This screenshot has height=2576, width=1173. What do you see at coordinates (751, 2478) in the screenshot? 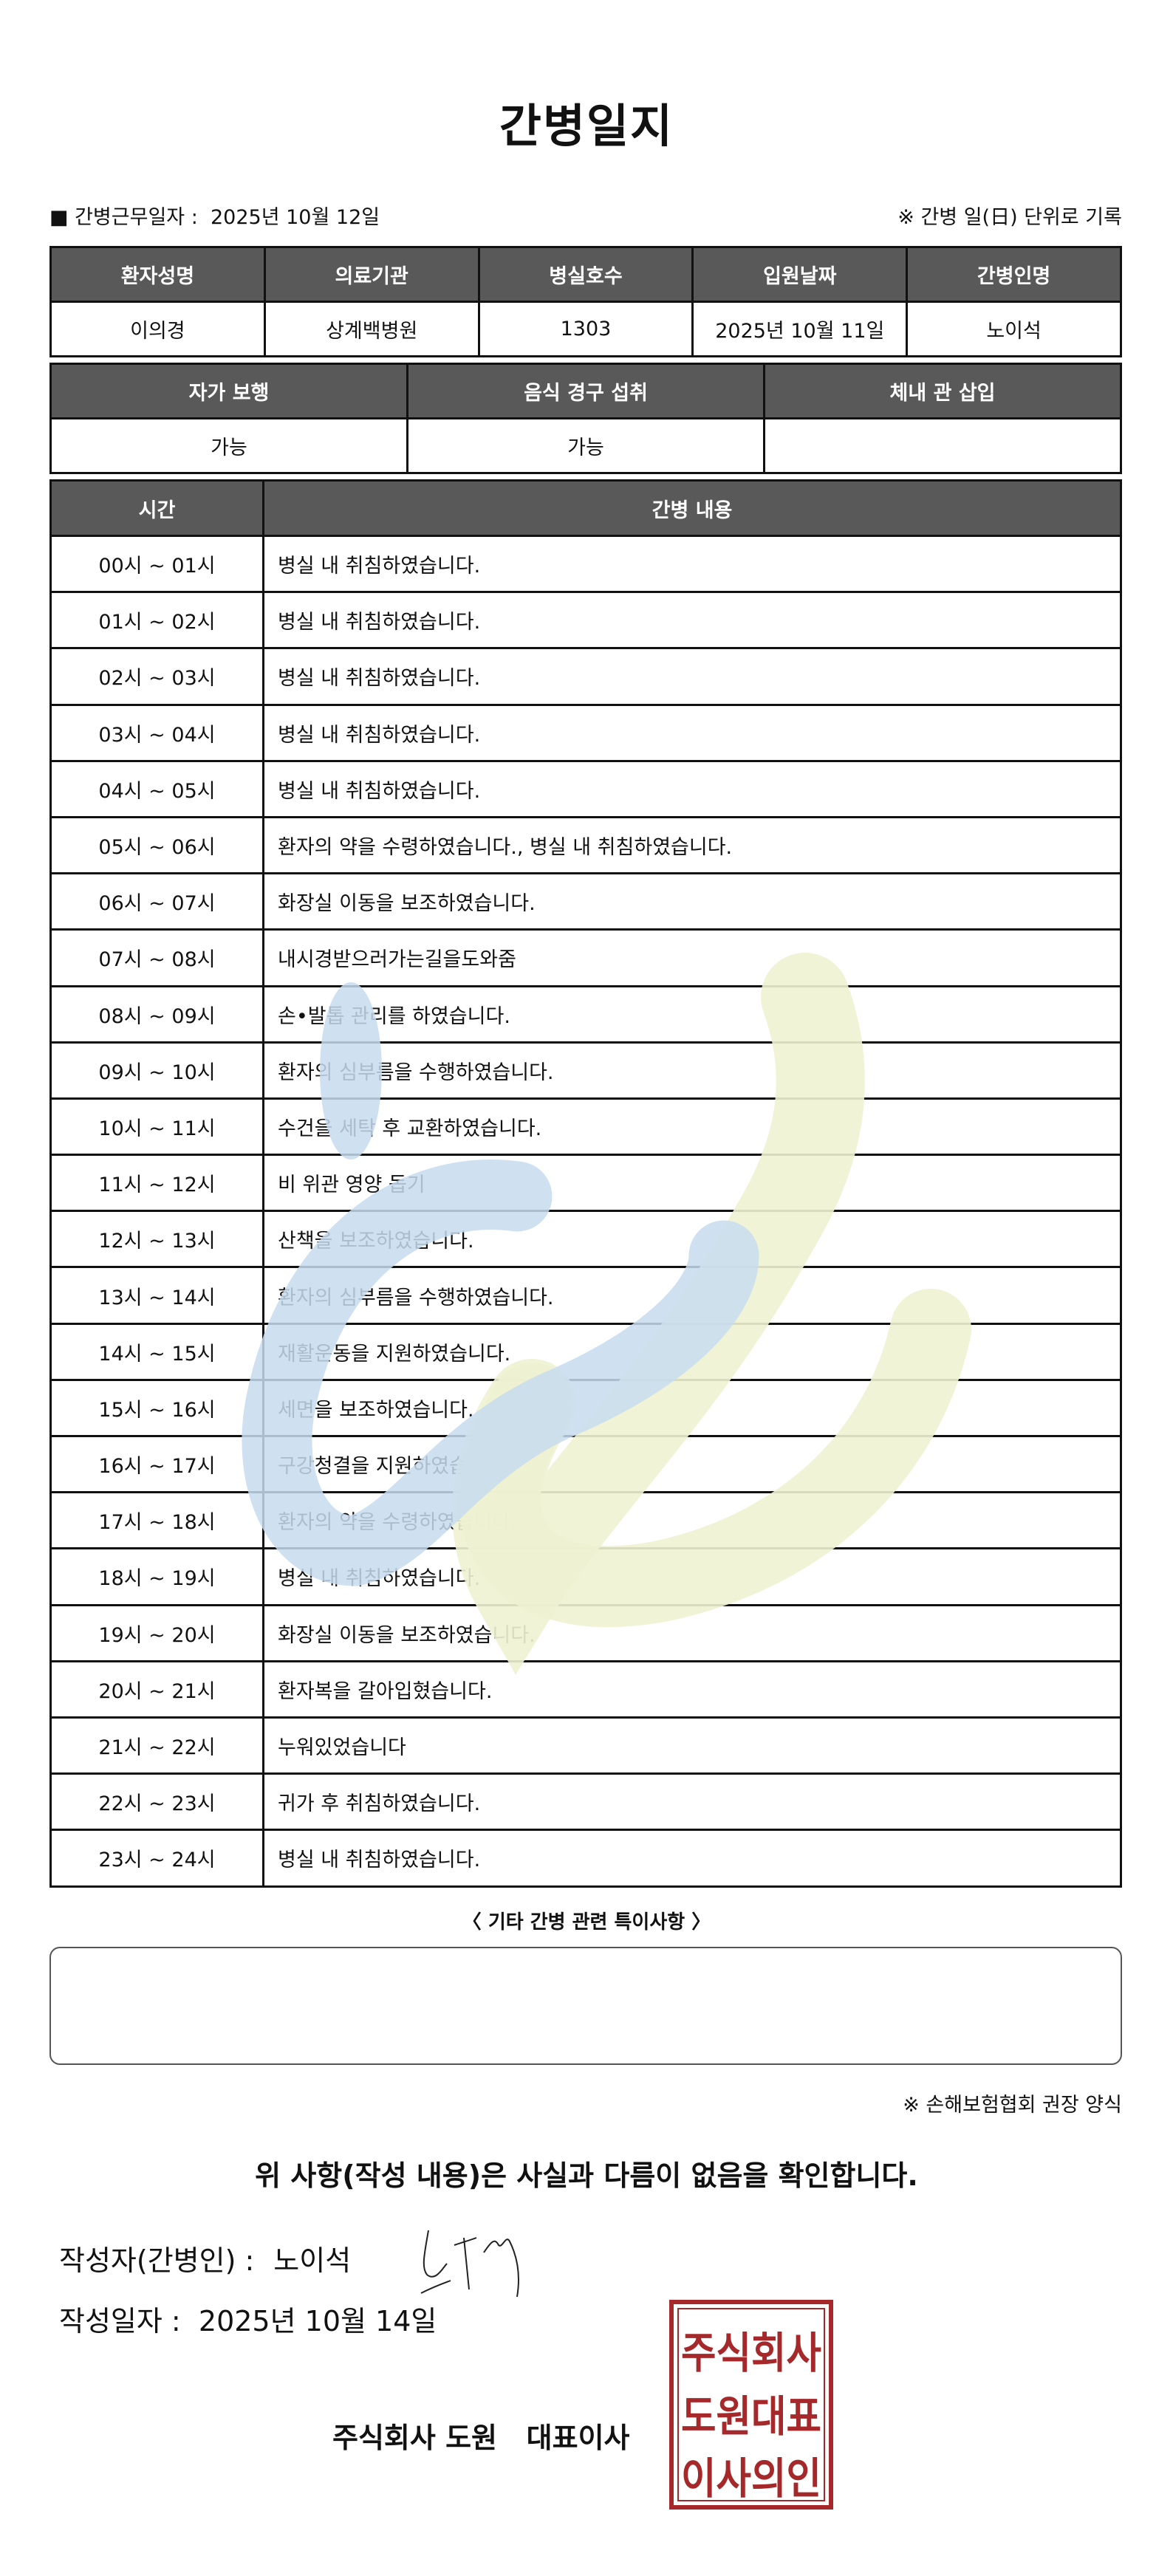
I see `svg-text: 이사의인` at bounding box center [751, 2478].